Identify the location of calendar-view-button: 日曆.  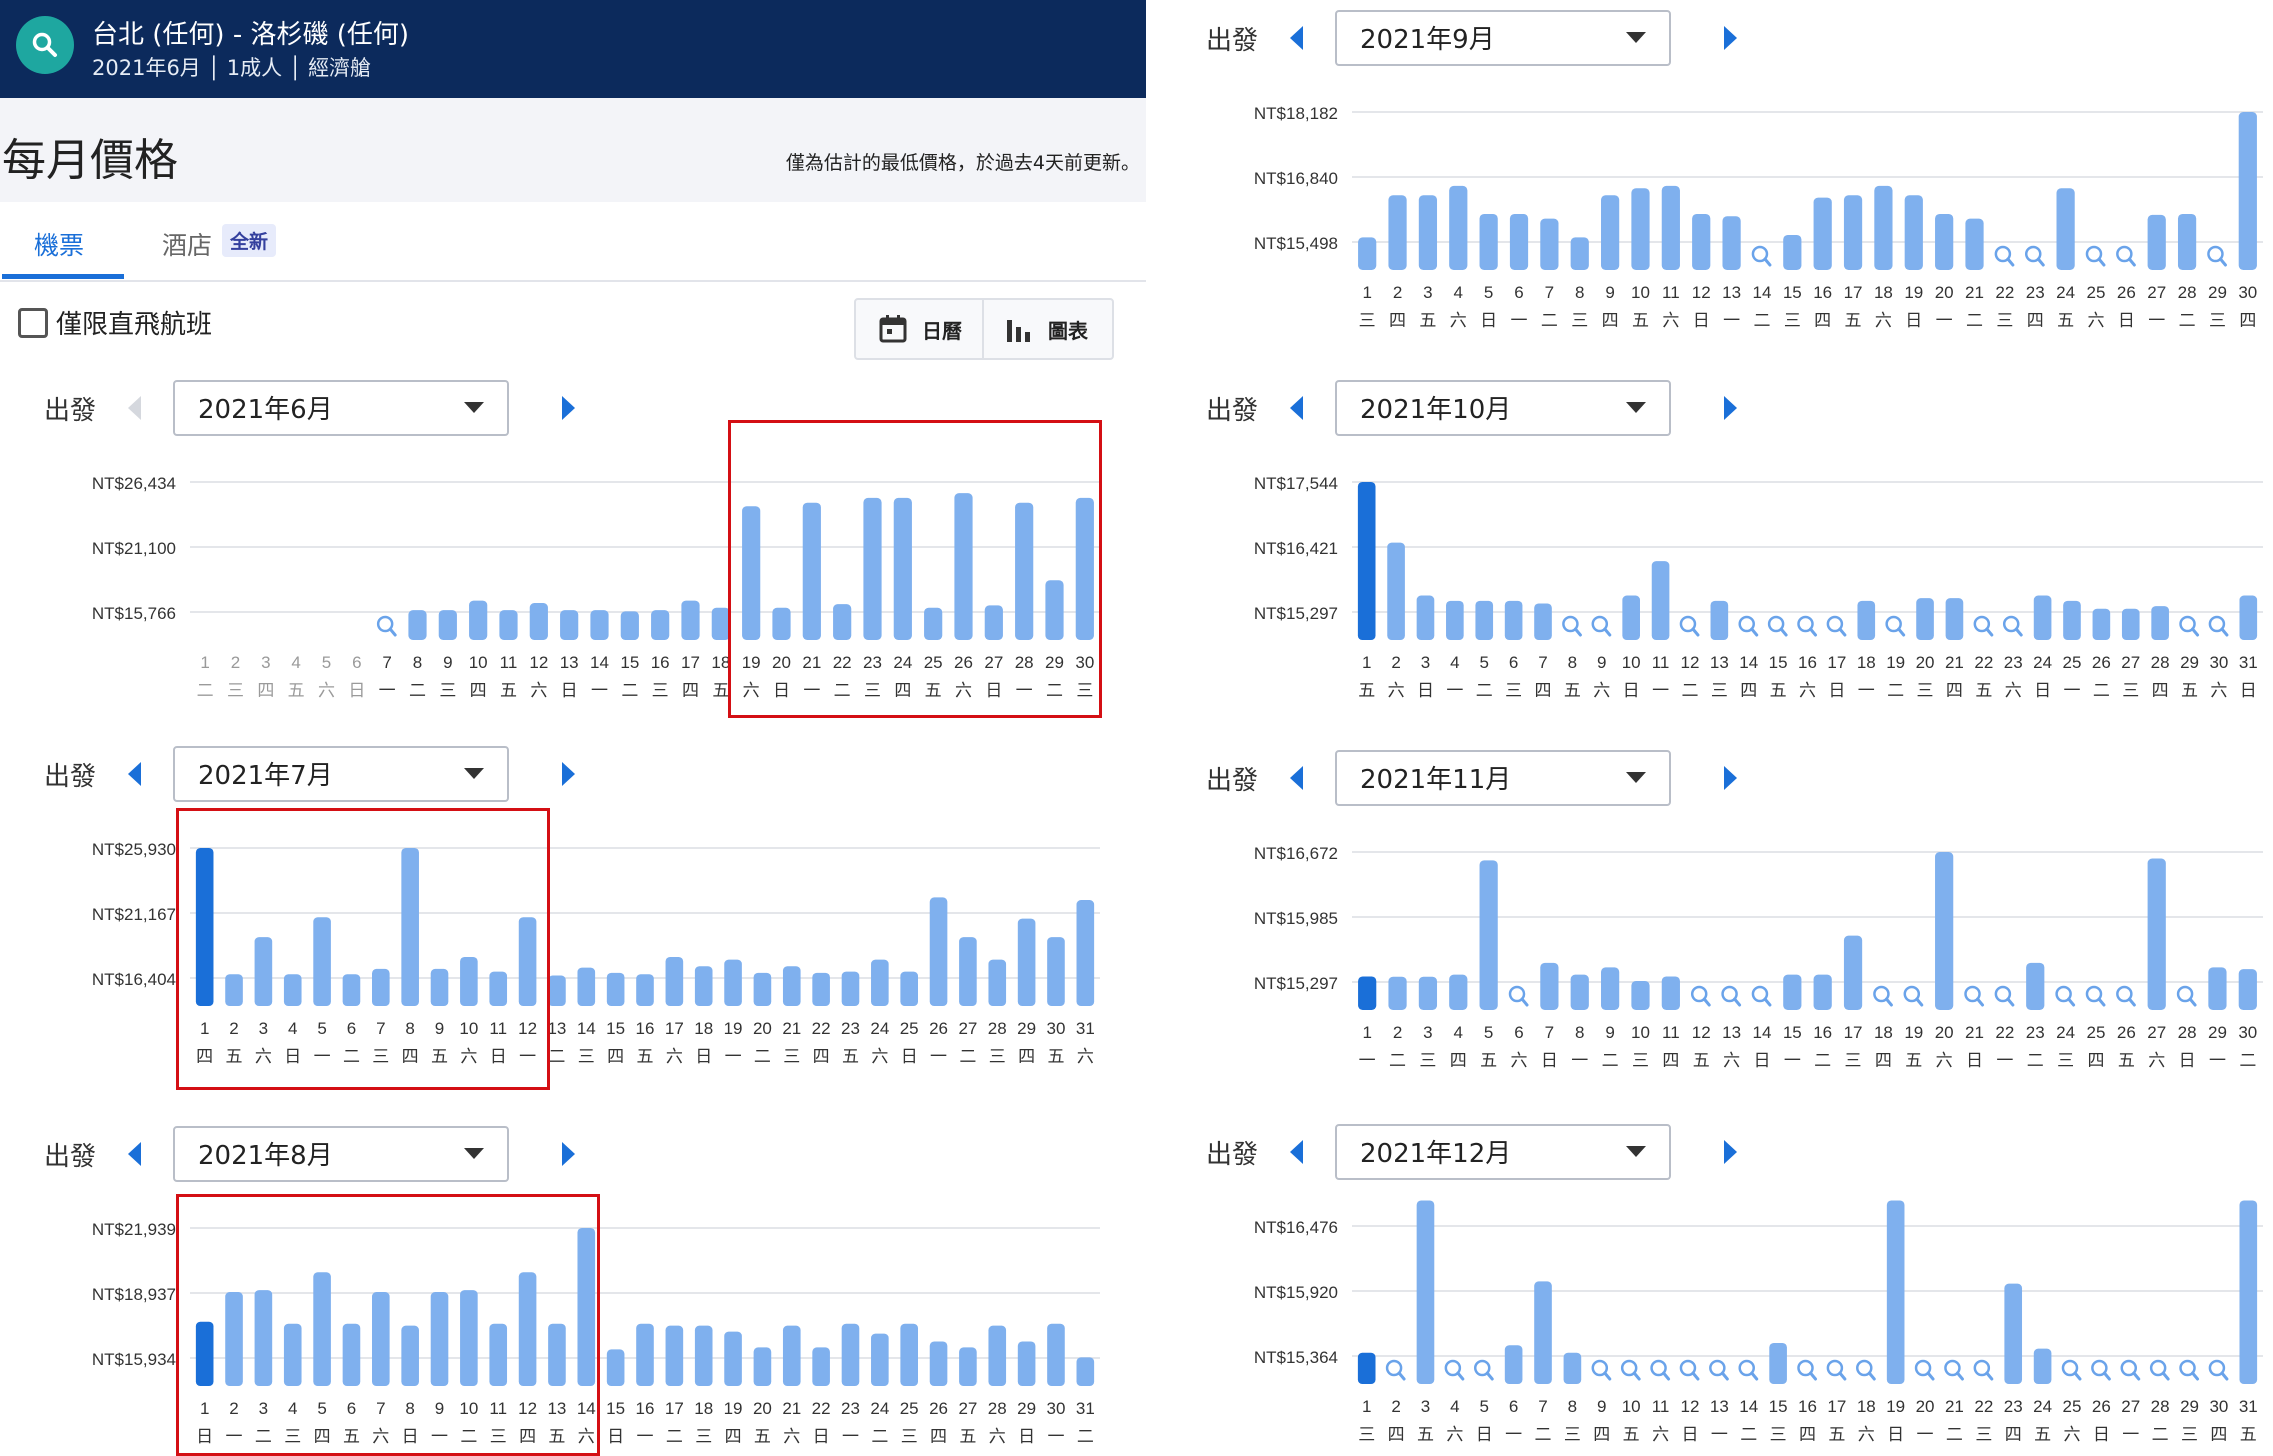
(920, 329).